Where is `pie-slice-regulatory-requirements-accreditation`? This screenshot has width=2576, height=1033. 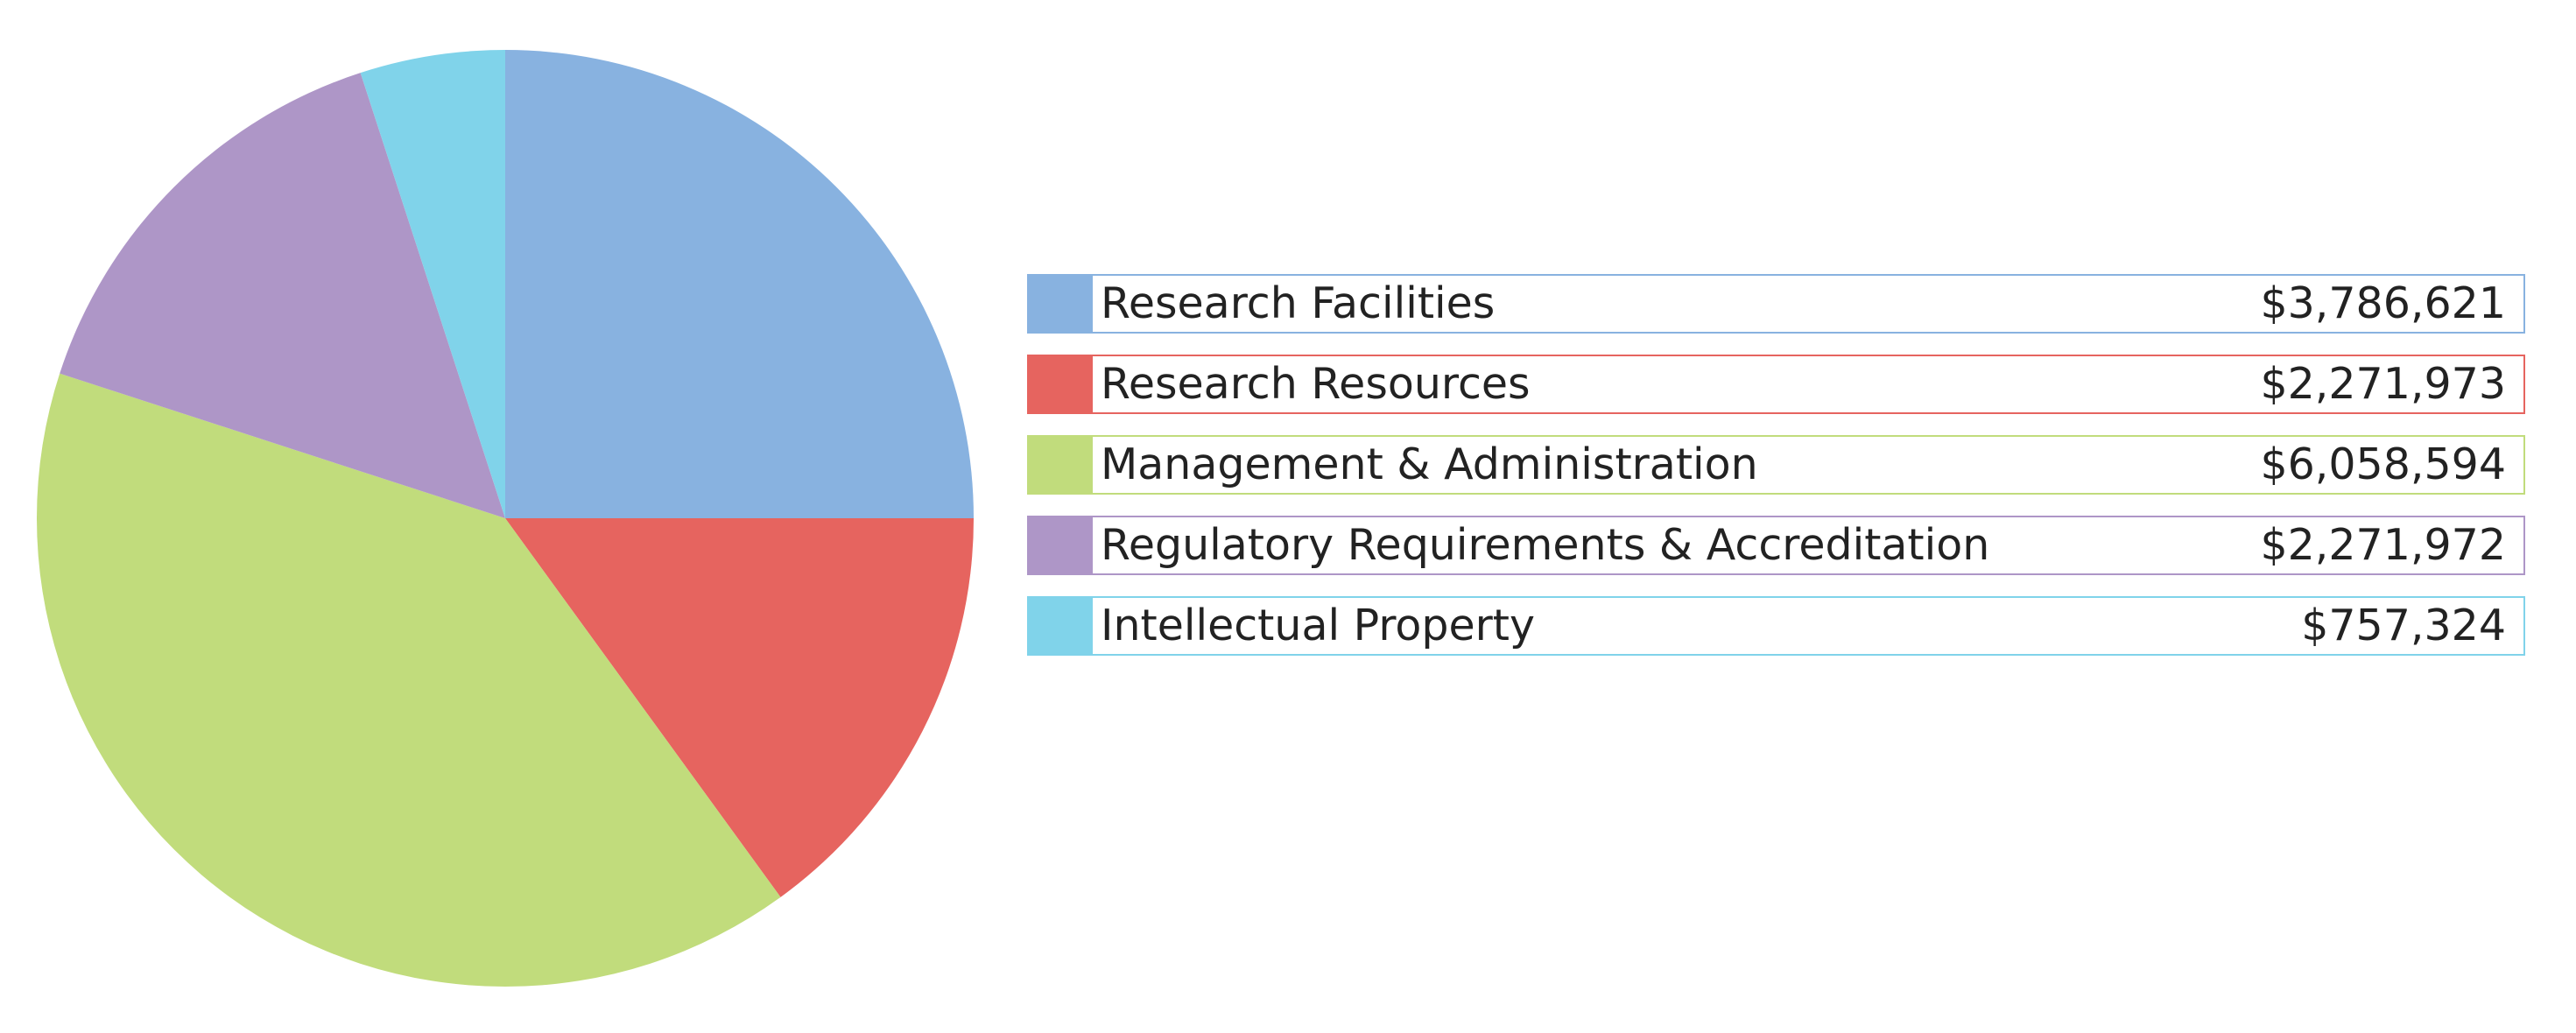 pie-slice-regulatory-requirements-accreditation is located at coordinates (283, 296).